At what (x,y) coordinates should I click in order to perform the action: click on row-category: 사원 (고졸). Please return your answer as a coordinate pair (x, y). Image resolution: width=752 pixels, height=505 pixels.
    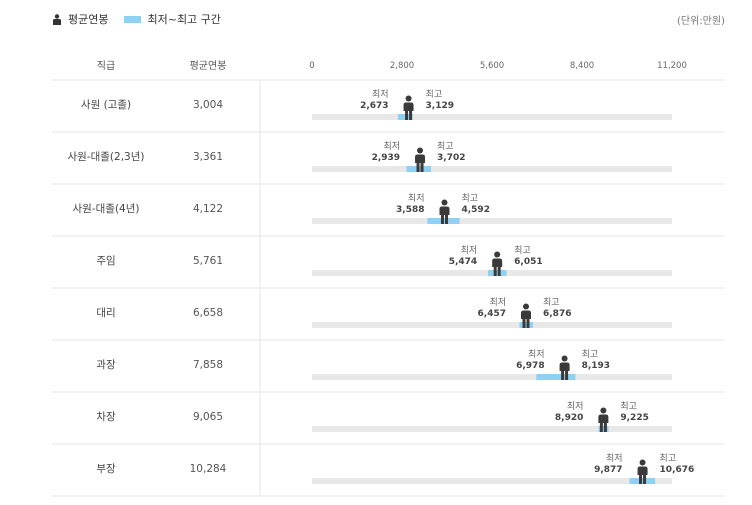
    Looking at the image, I should click on (106, 105).